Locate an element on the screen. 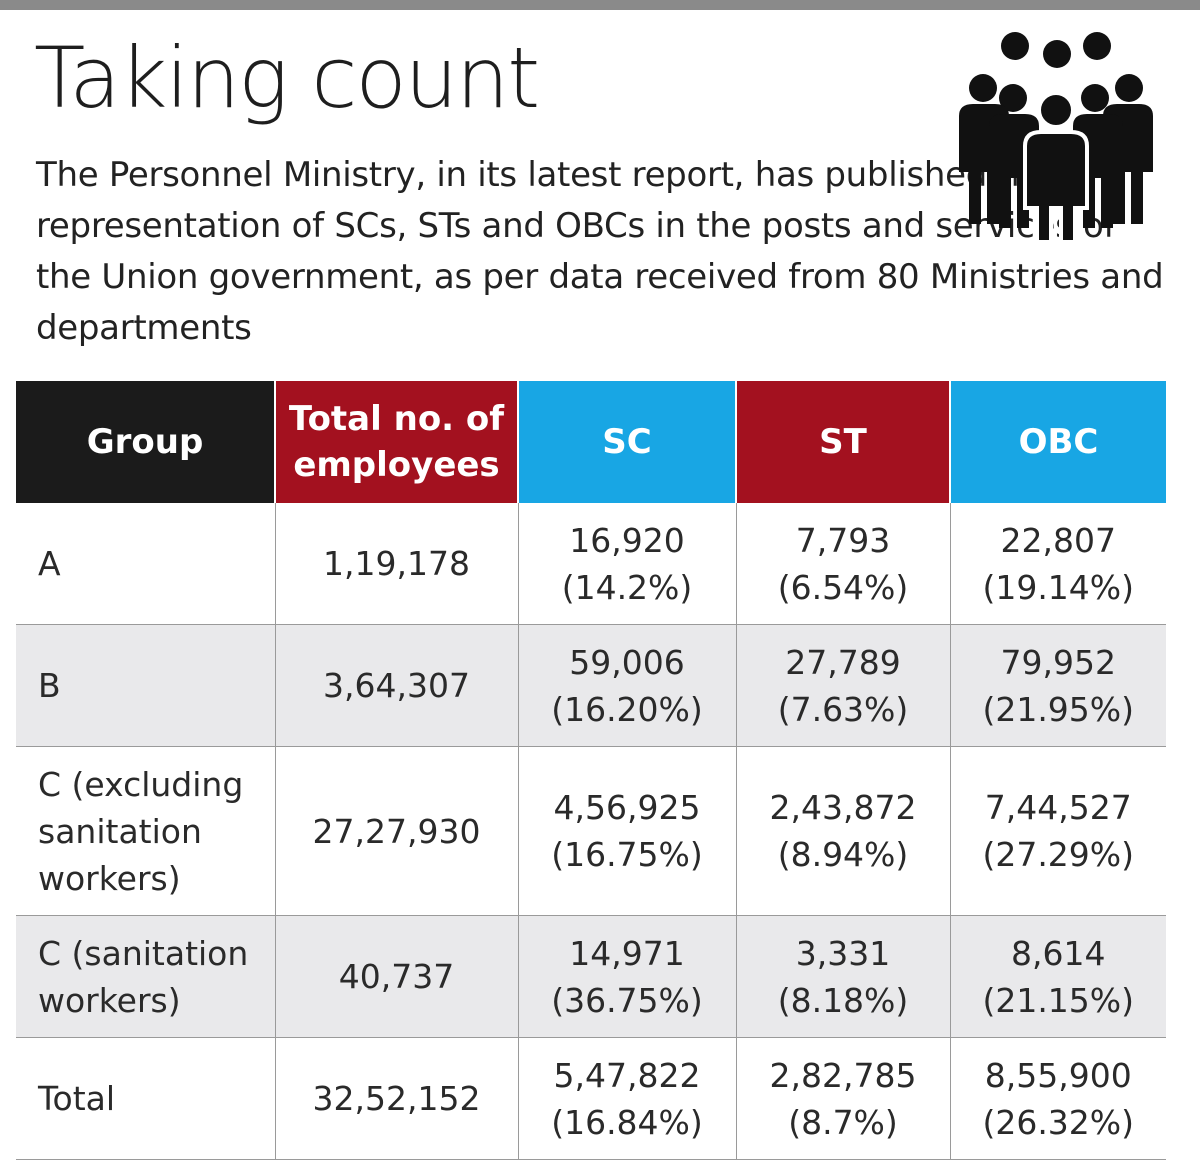  column-header-st: ST is located at coordinates (843, 442).